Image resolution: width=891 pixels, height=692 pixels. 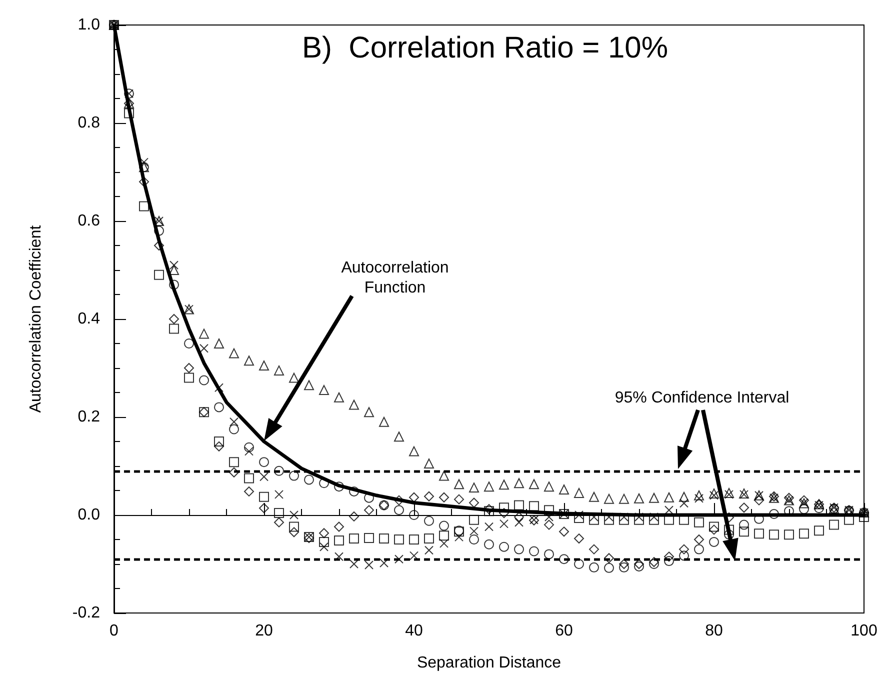 What do you see at coordinates (89, 221) in the screenshot?
I see `y-tick-label: 0.6` at bounding box center [89, 221].